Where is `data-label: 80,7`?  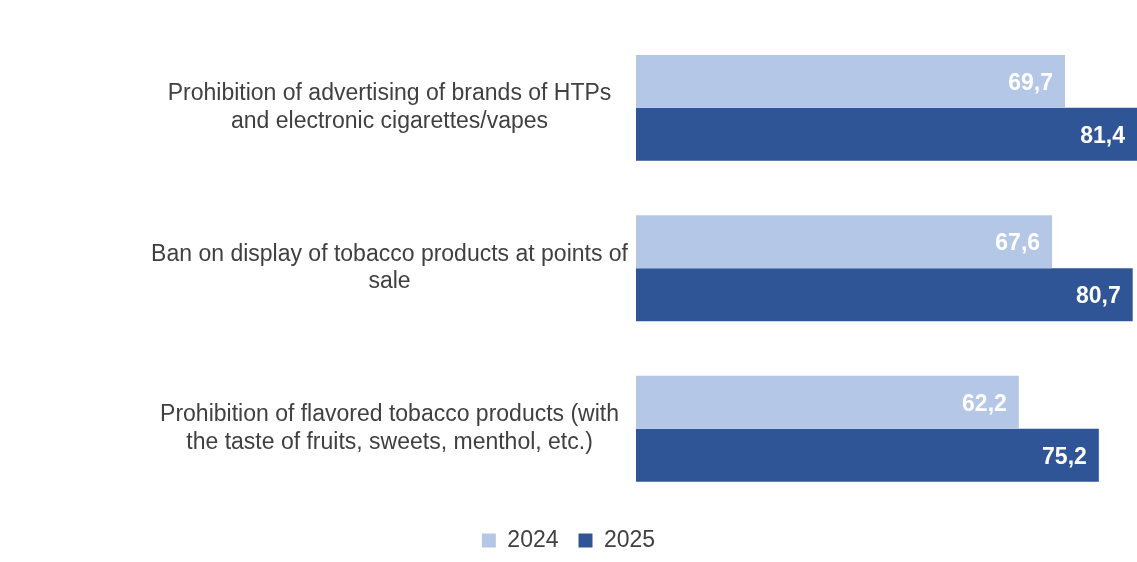 data-label: 80,7 is located at coordinates (1098, 295).